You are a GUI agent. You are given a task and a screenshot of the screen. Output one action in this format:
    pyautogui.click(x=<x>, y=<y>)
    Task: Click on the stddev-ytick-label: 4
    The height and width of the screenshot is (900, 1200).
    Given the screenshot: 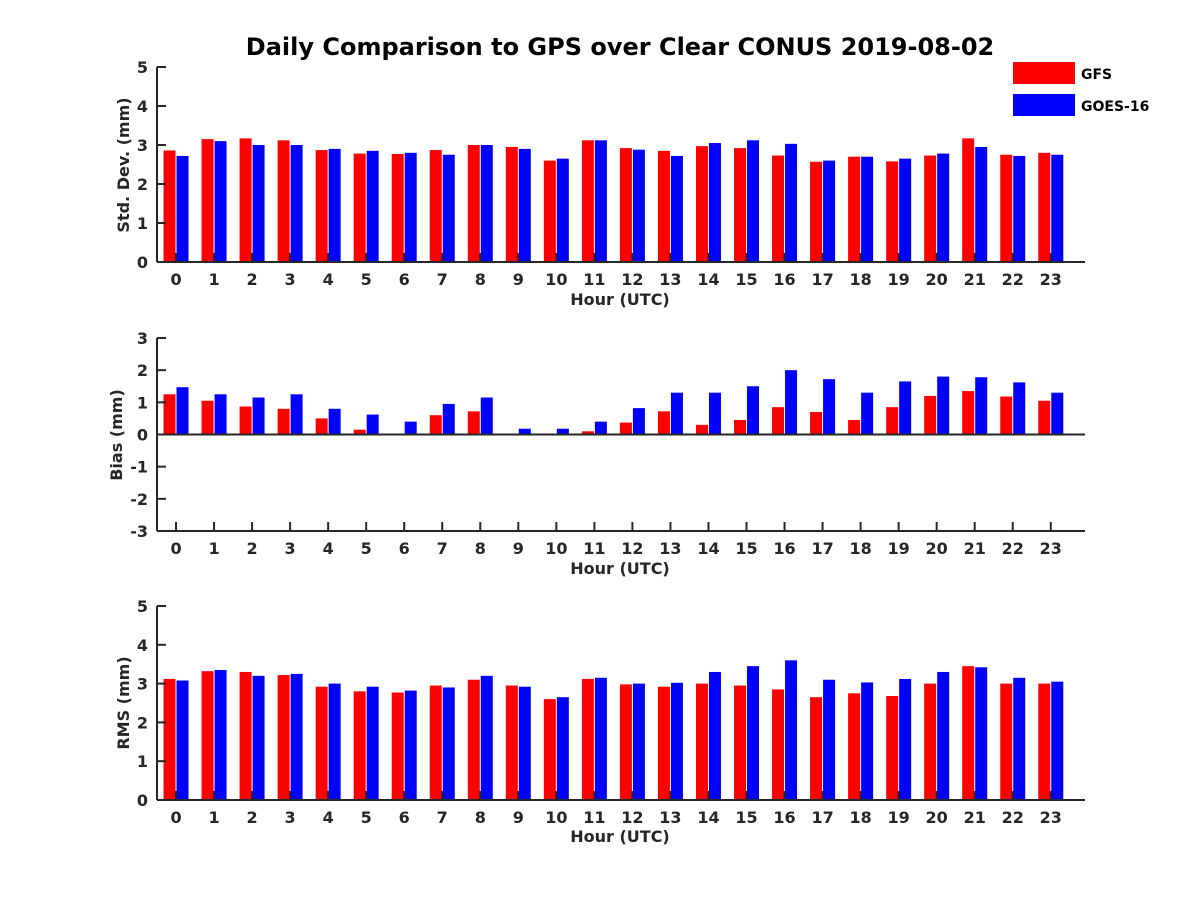 What is the action you would take?
    pyautogui.click(x=142, y=106)
    